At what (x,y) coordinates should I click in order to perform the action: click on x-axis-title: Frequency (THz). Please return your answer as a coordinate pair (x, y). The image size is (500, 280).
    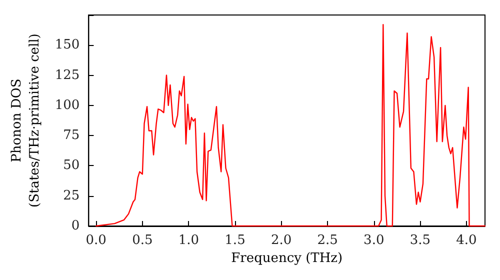
    Looking at the image, I should click on (287, 258).